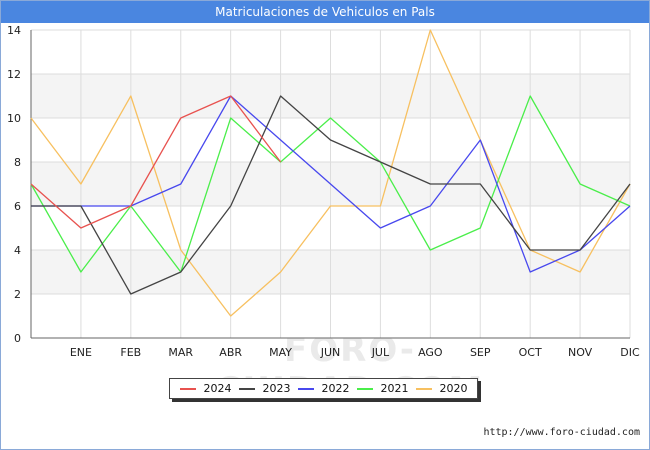  What do you see at coordinates (230, 352) in the screenshot?
I see `x-tick-label: ABR` at bounding box center [230, 352].